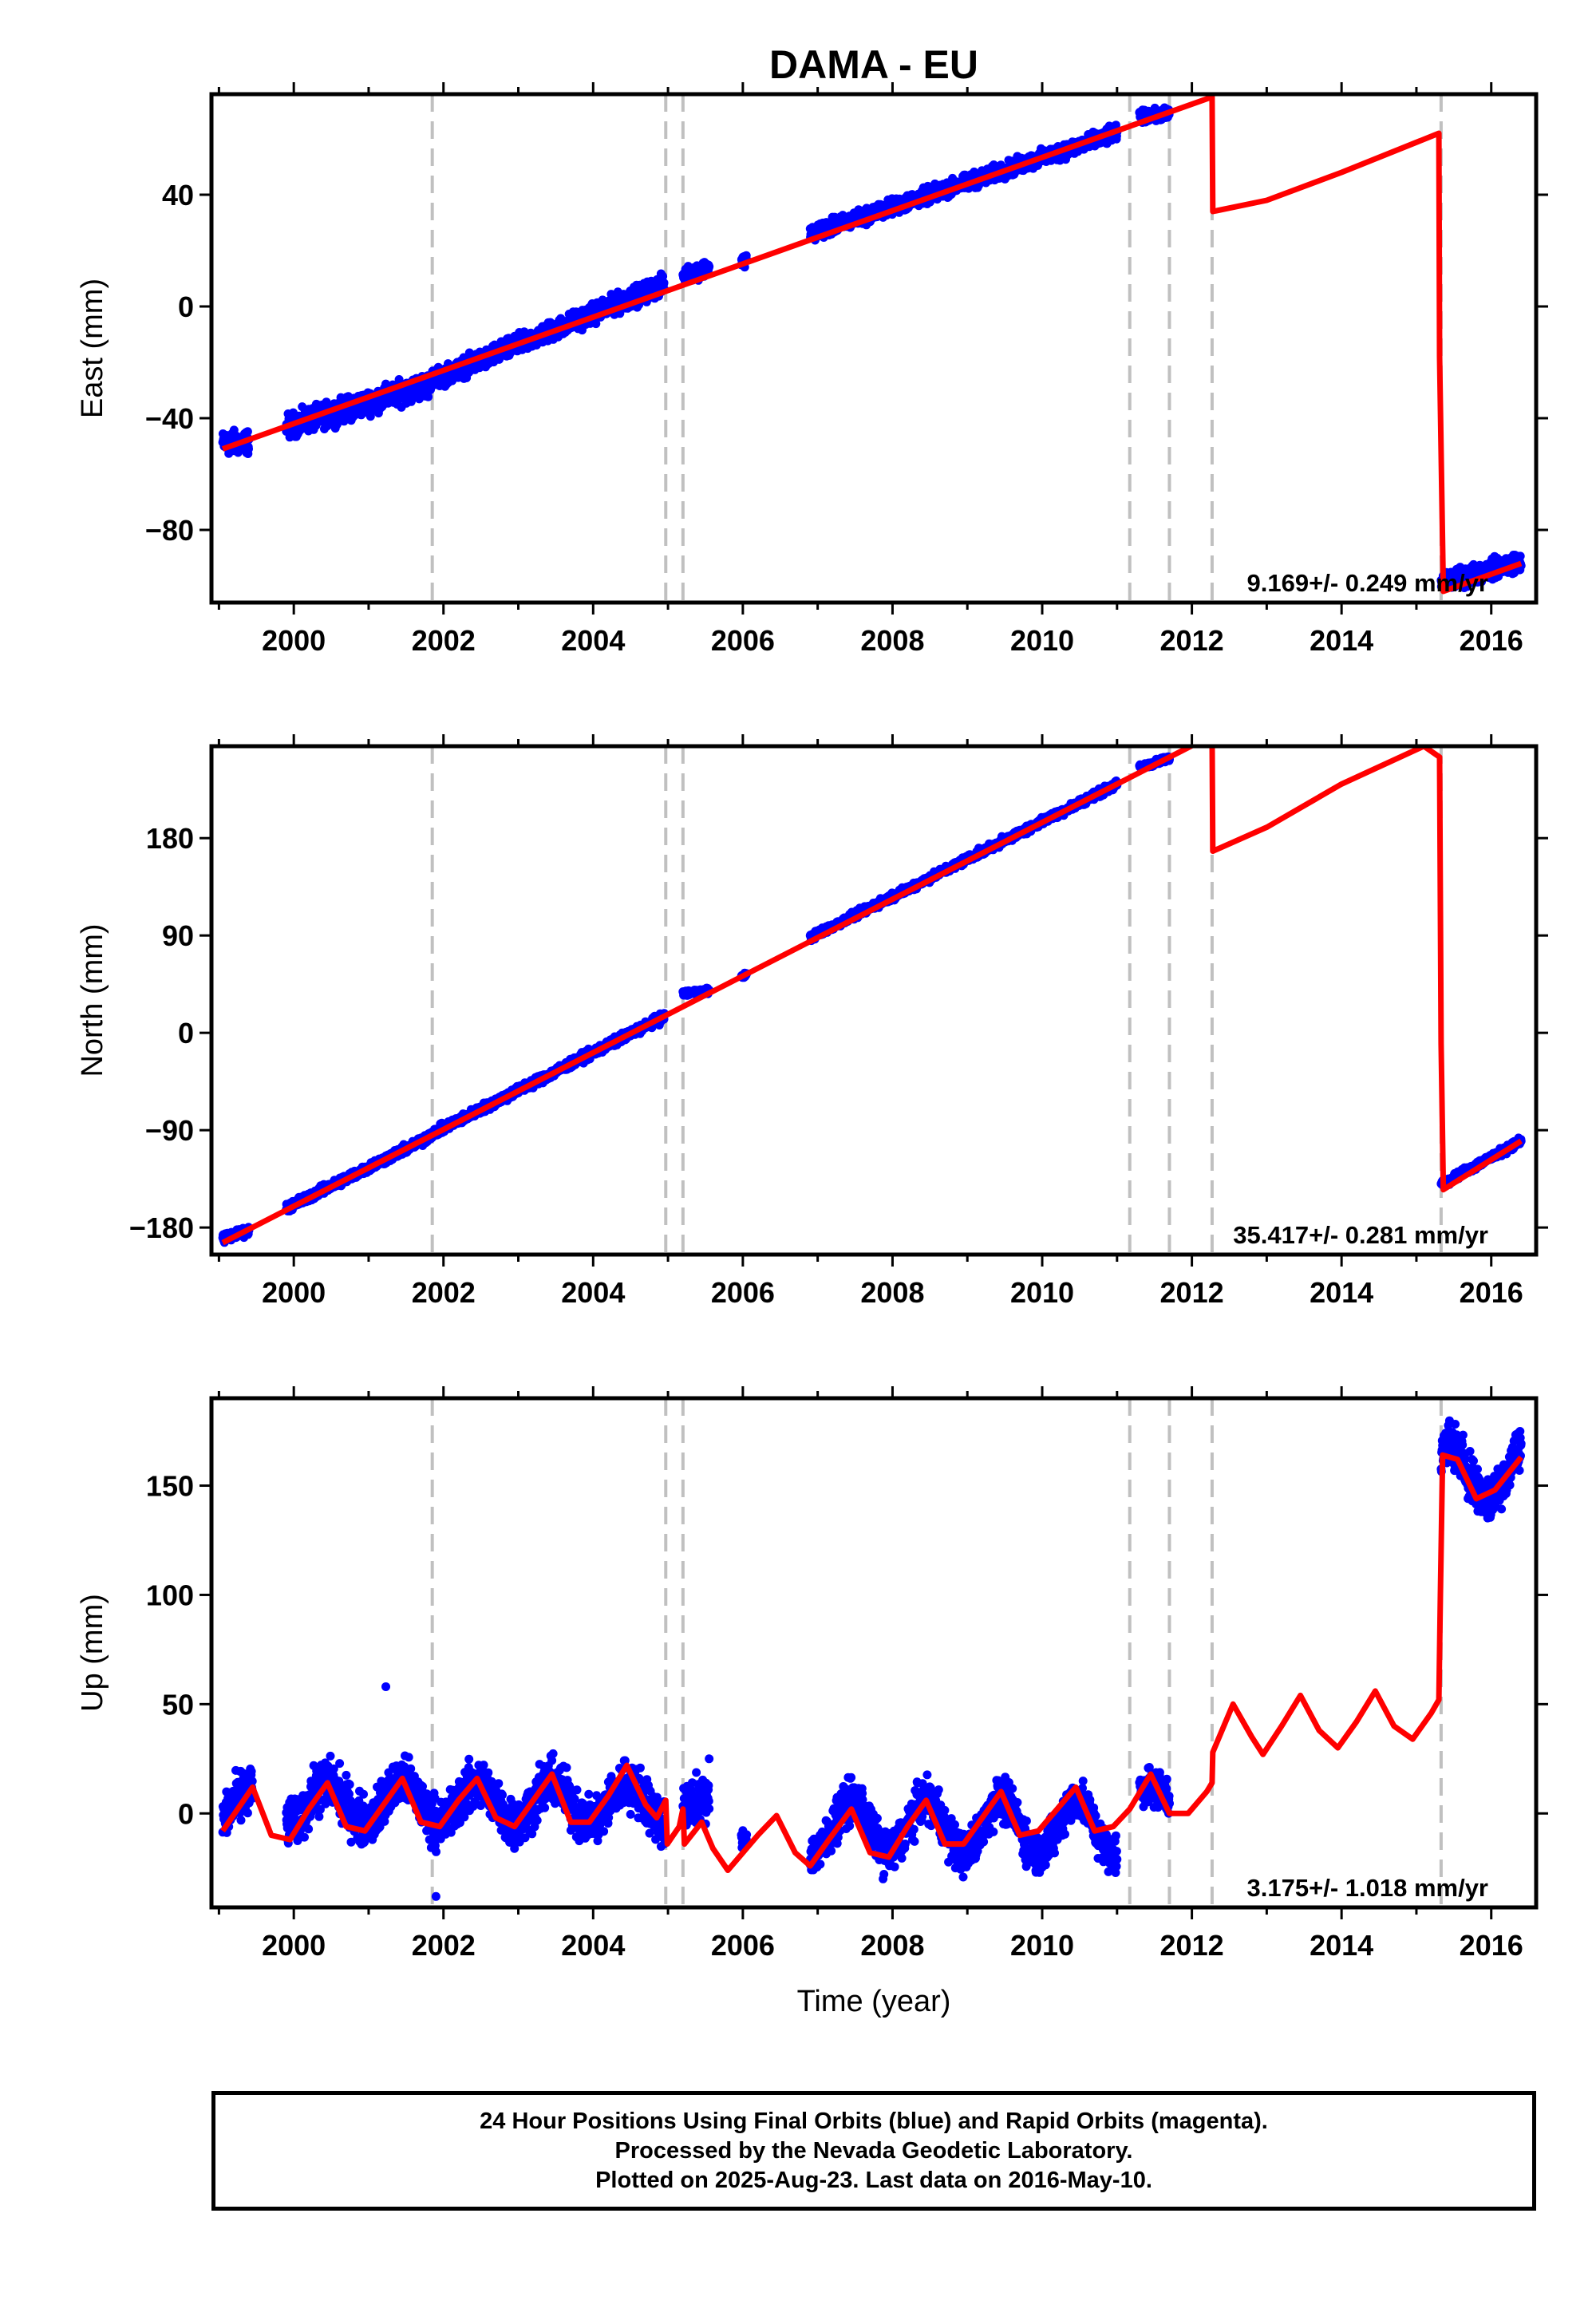  Describe the element at coordinates (1367, 583) in the screenshot. I see `velocity-label: 9.169+/- 0.249 mm/yr` at that location.